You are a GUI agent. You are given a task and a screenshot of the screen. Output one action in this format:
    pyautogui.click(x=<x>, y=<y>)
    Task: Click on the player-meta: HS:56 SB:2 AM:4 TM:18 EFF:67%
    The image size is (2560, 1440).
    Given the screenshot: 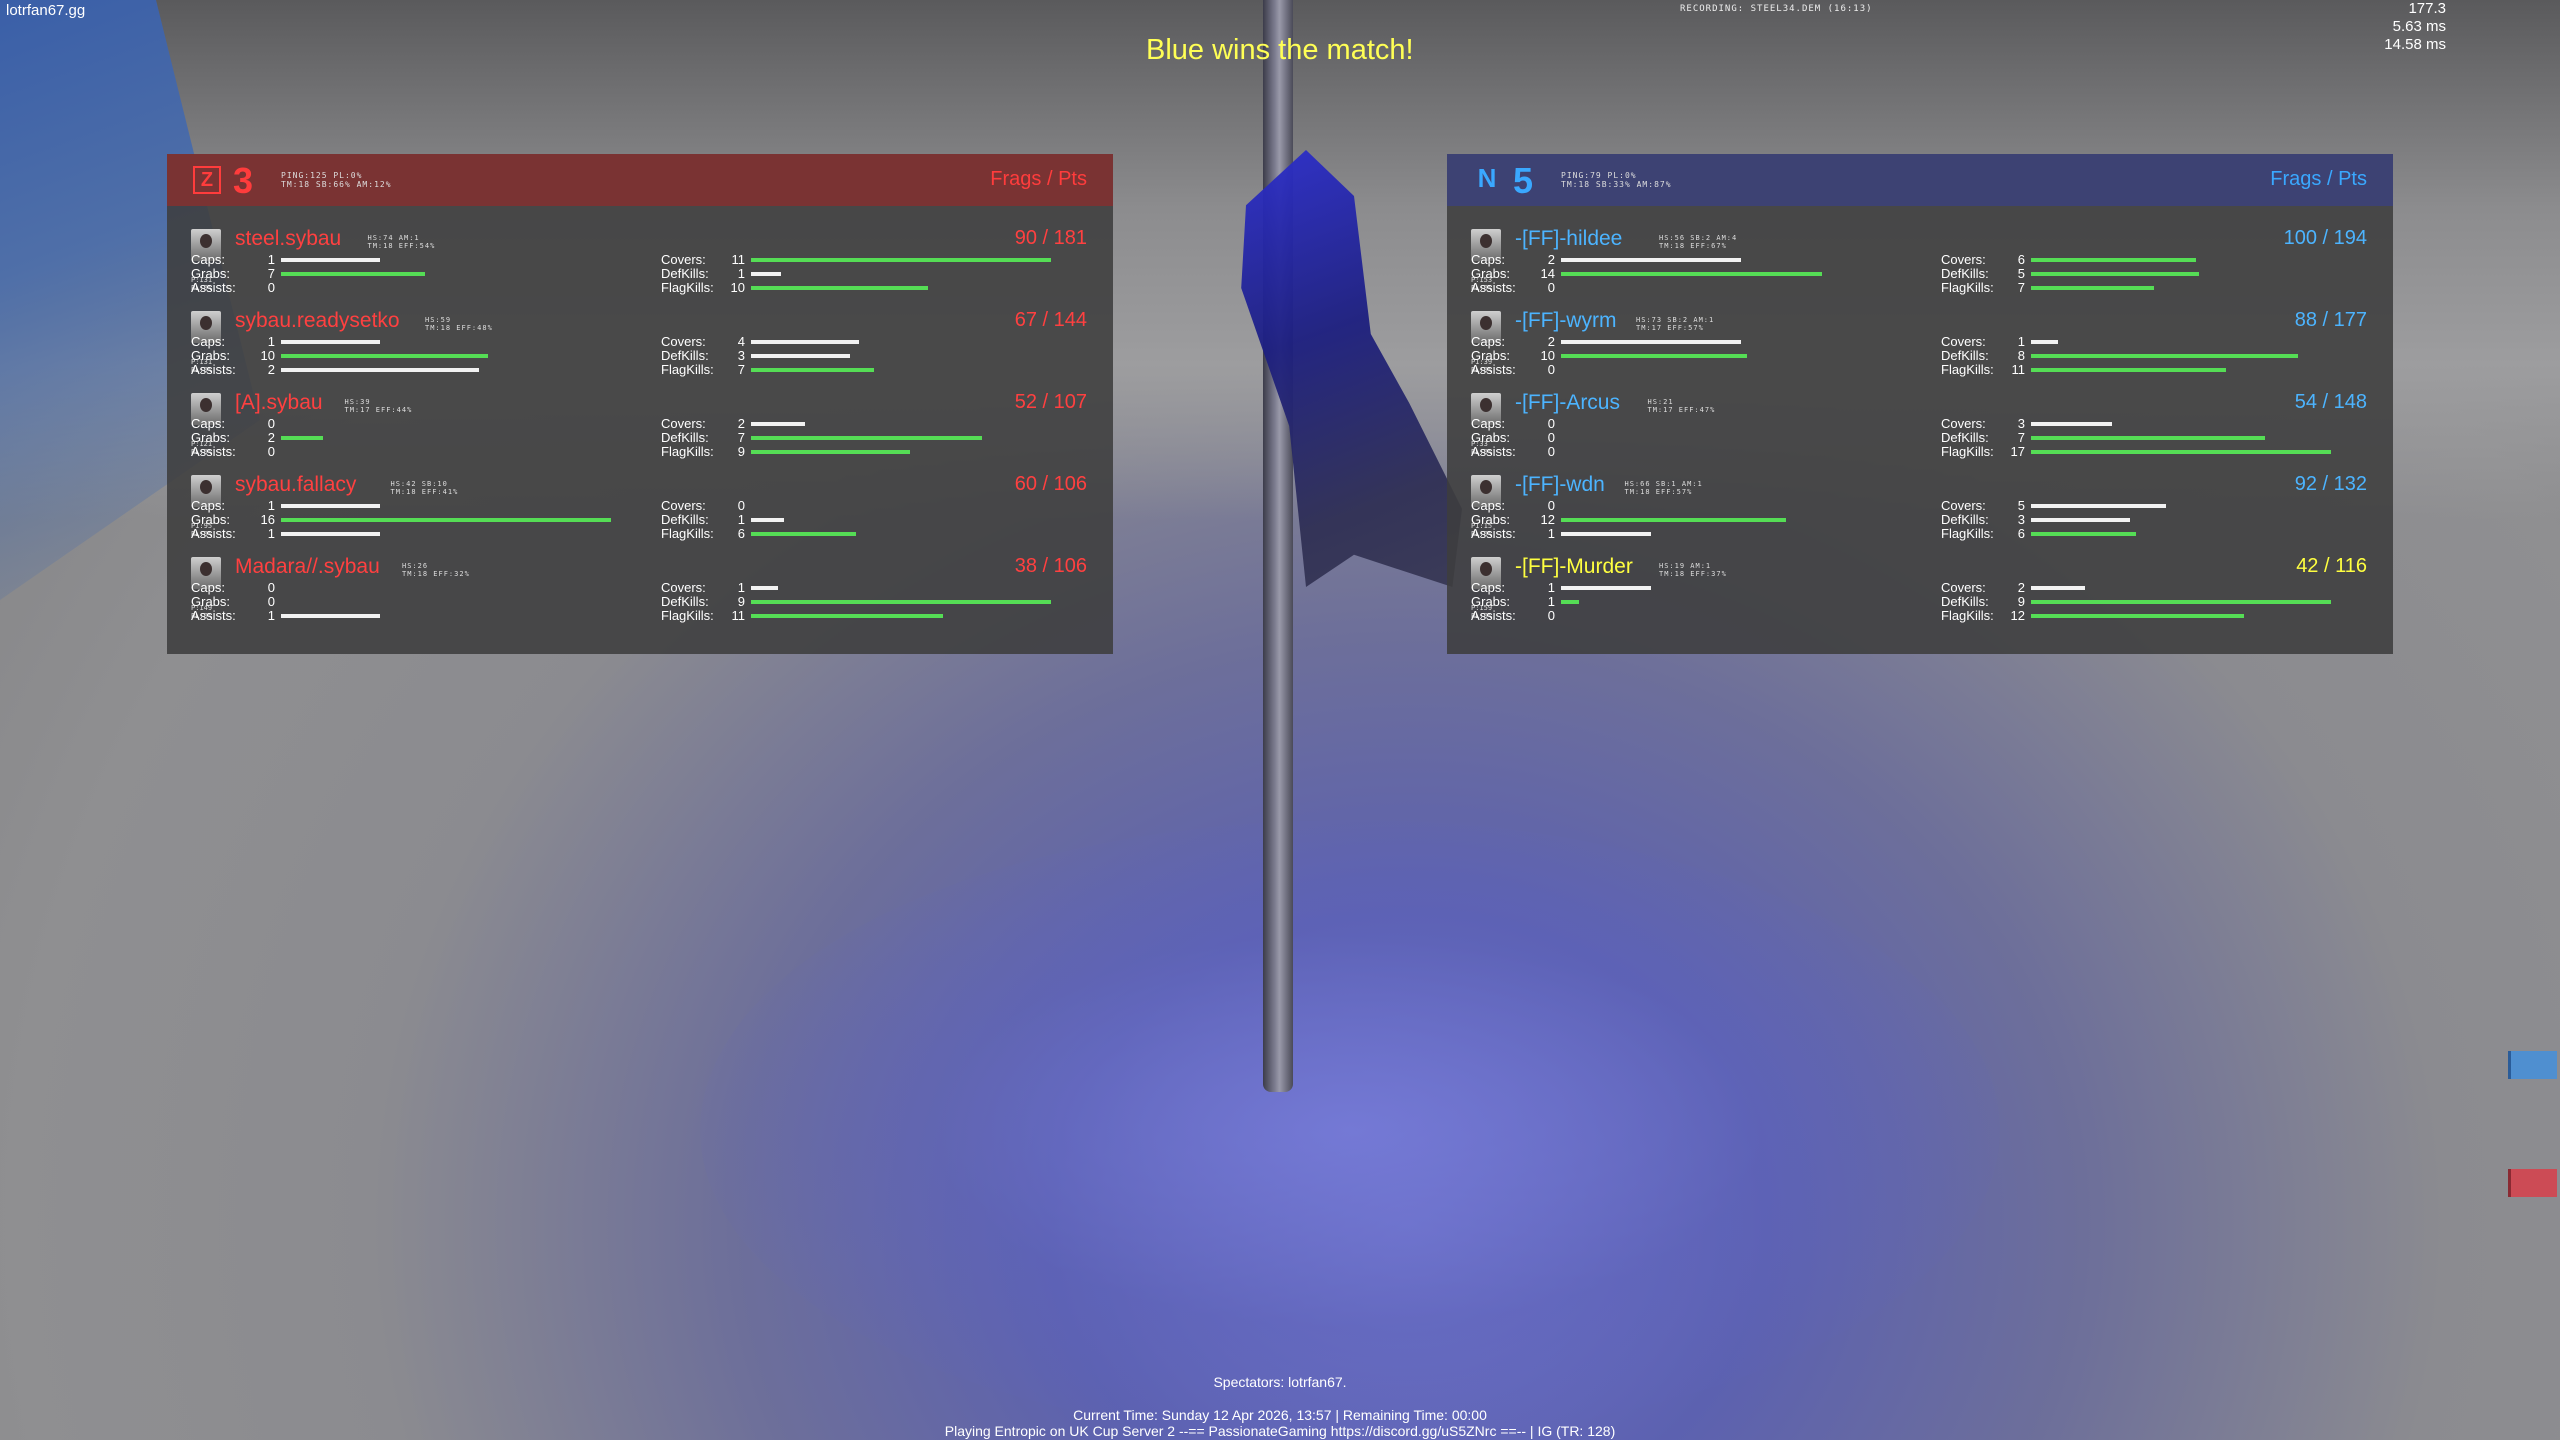 What is the action you would take?
    pyautogui.click(x=1698, y=242)
    